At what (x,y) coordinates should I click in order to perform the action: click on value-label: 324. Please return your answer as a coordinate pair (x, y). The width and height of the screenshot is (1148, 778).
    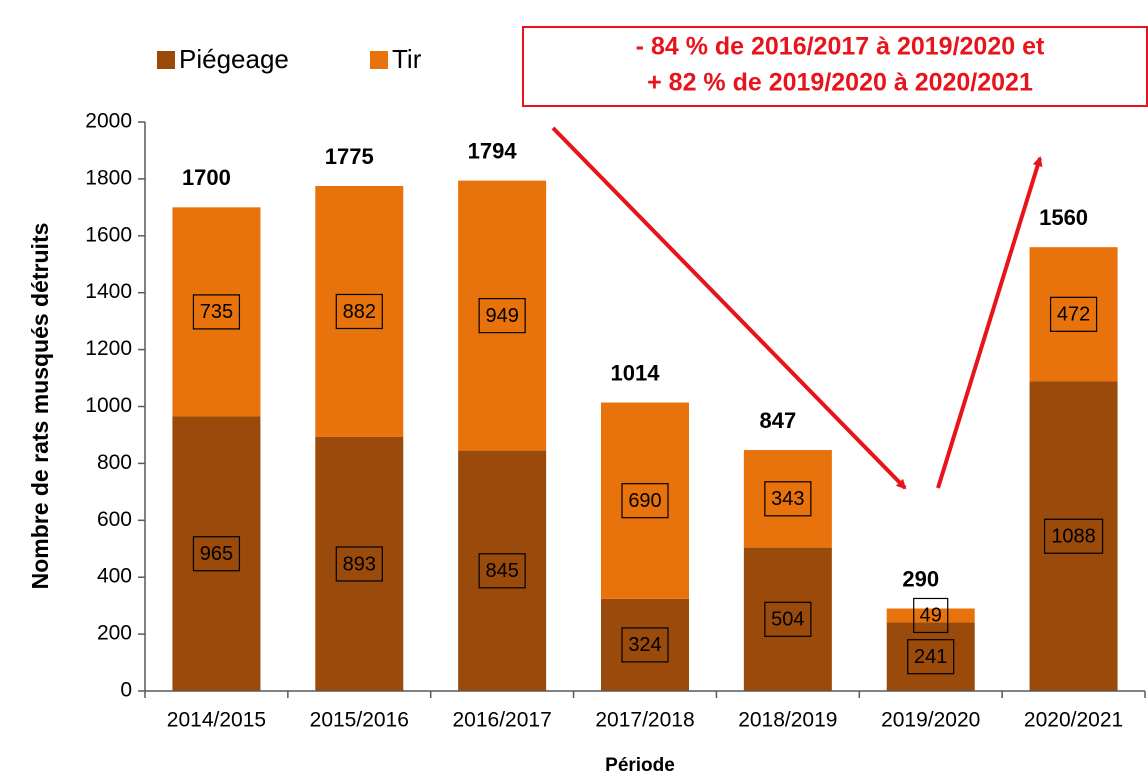
    Looking at the image, I should click on (644, 645).